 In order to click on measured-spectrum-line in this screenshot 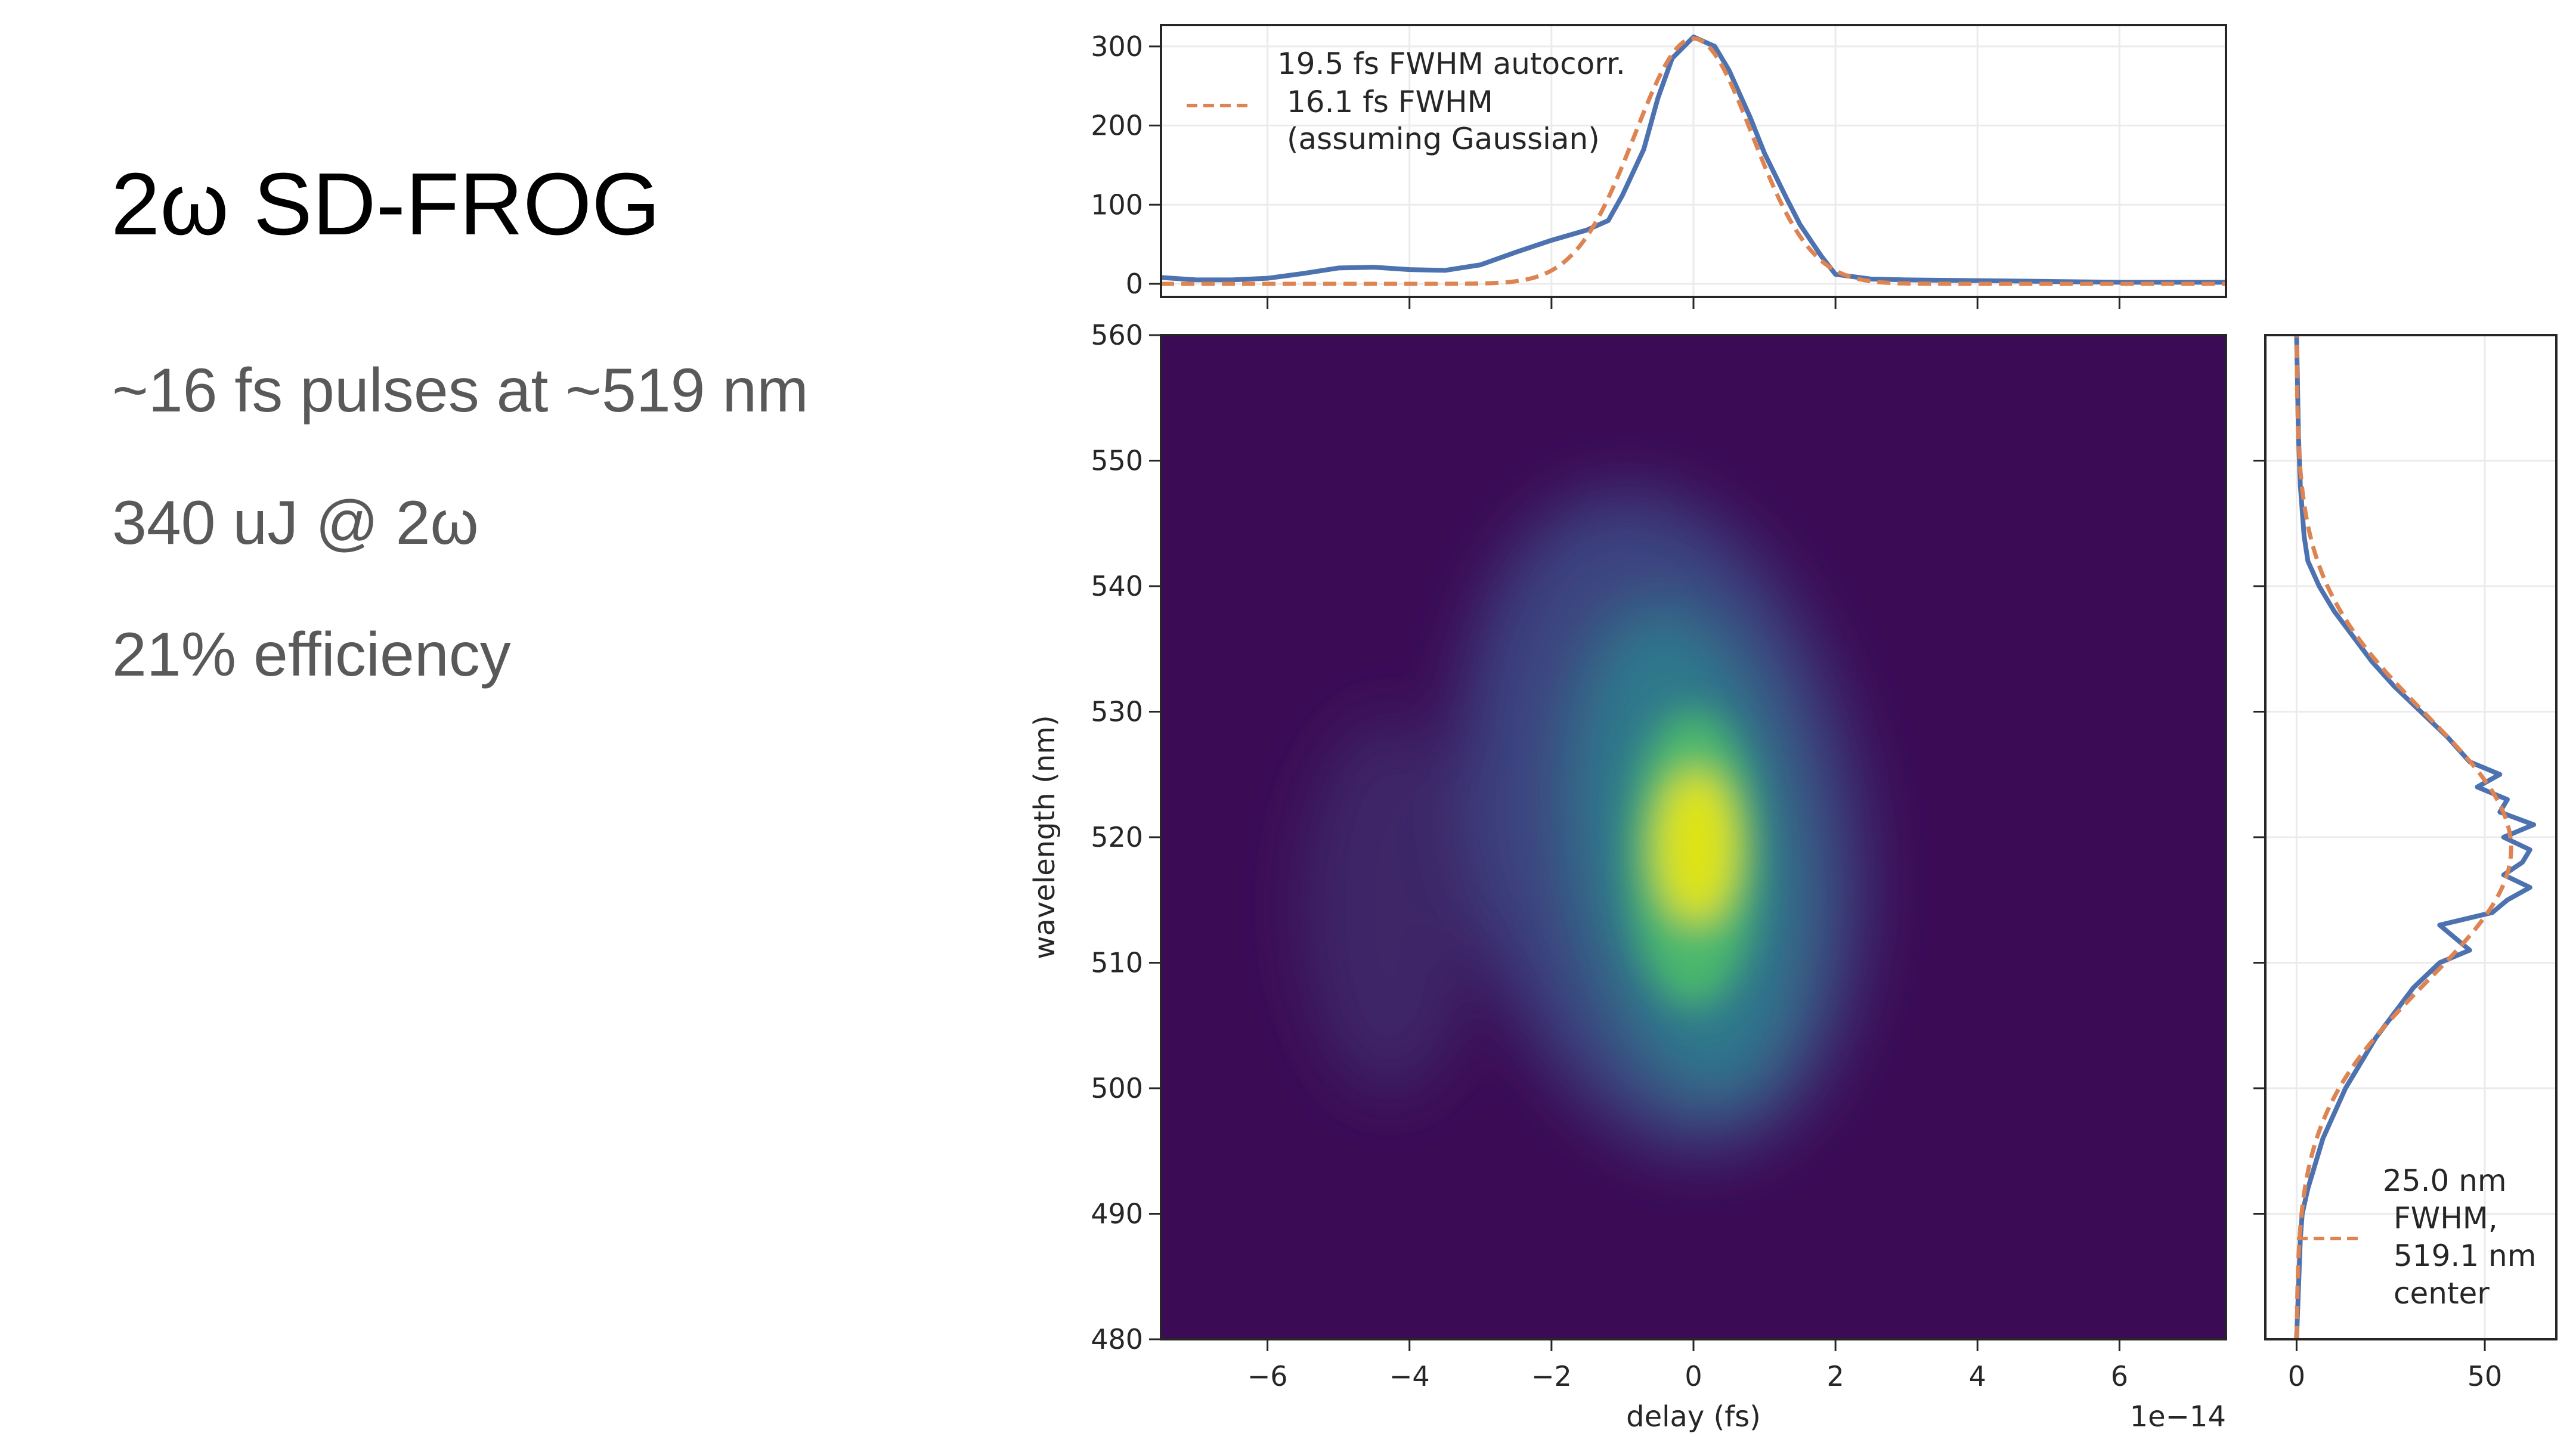, I will do `click(2415, 837)`.